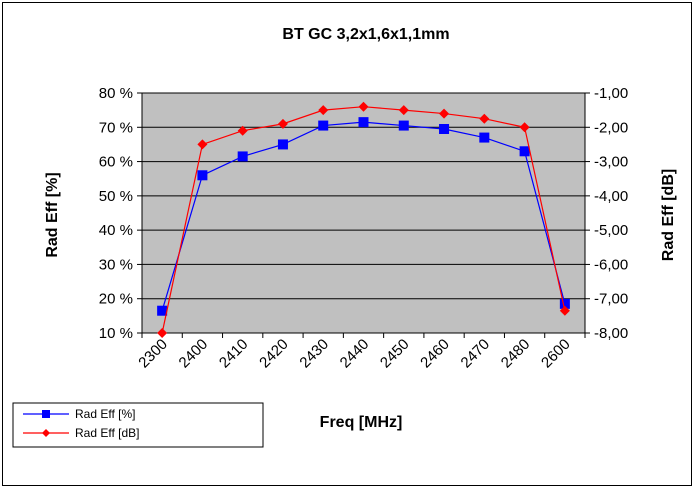 The width and height of the screenshot is (696, 490). Describe the element at coordinates (116, 162) in the screenshot. I see `y-tick-label: 60 %` at that location.